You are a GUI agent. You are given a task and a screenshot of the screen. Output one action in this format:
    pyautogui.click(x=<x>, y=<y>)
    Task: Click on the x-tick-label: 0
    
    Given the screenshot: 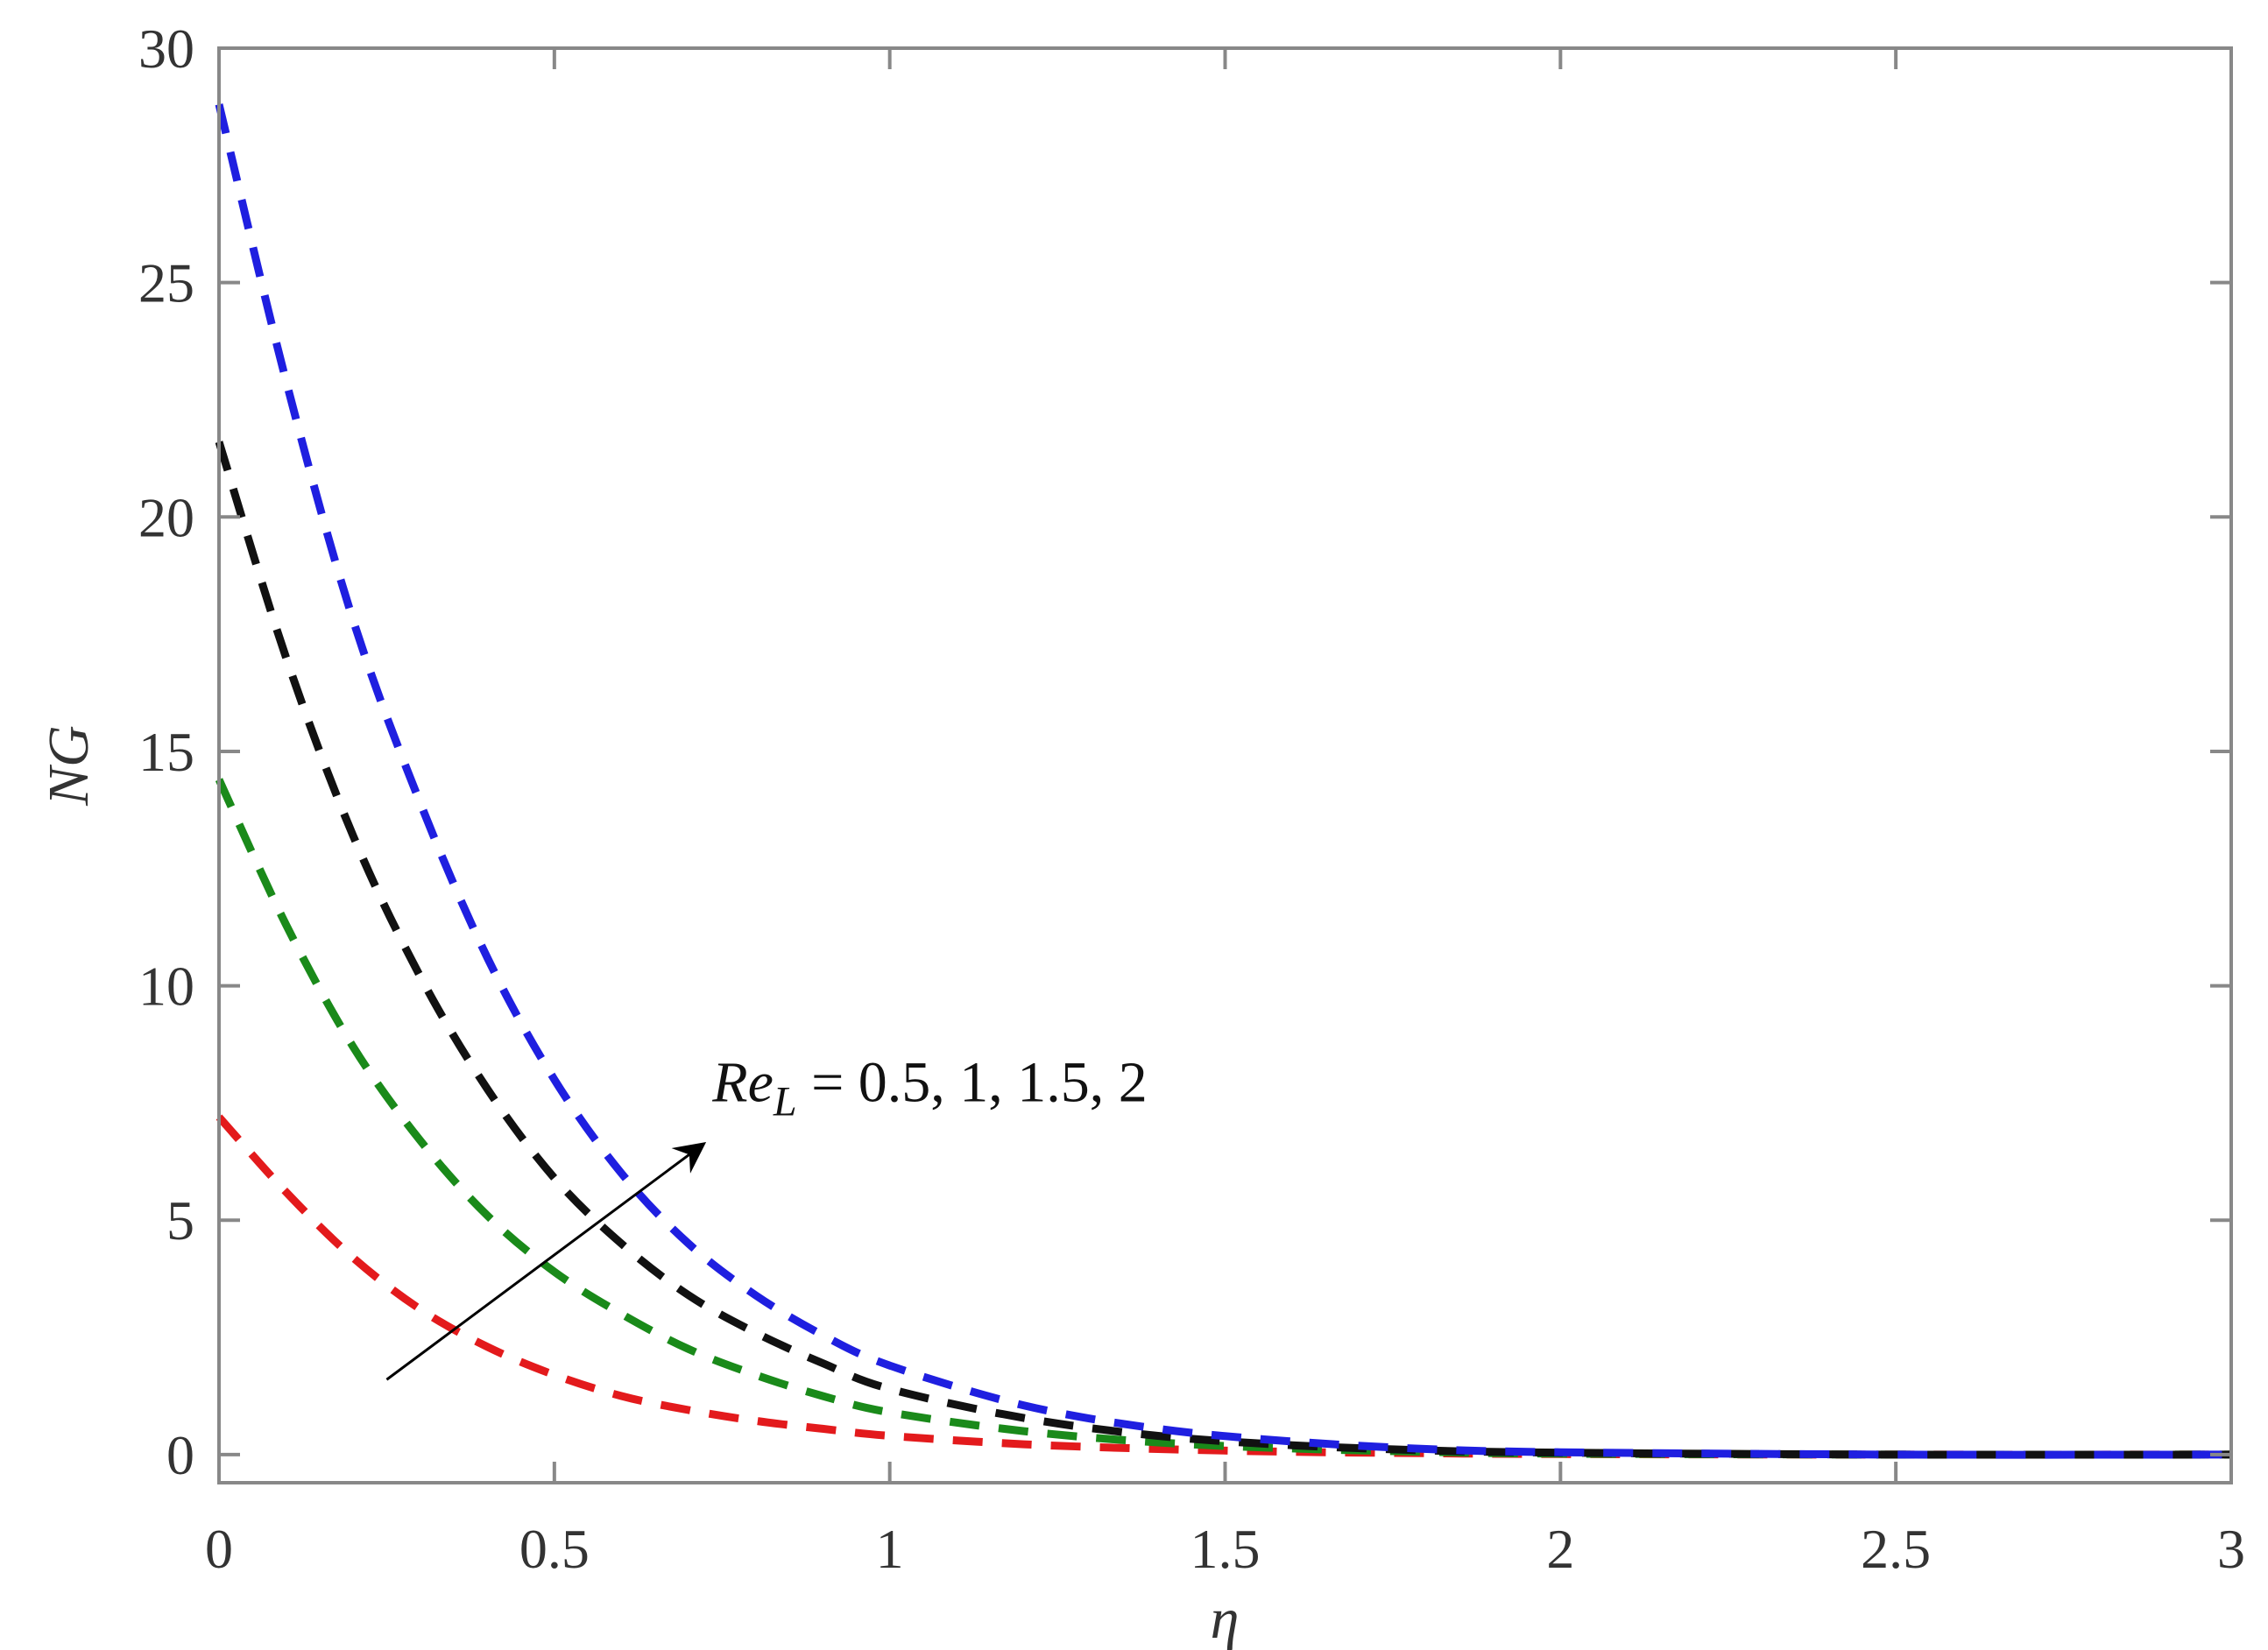 What is the action you would take?
    pyautogui.click(x=219, y=1549)
    